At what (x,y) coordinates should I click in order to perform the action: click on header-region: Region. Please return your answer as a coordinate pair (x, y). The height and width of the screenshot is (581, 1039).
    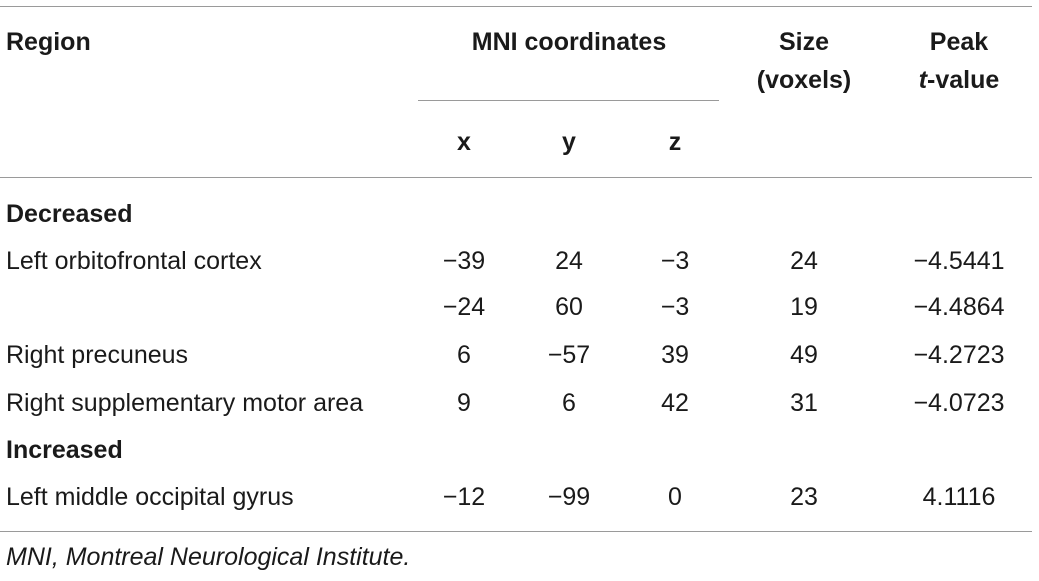
    Looking at the image, I should click on (48, 42).